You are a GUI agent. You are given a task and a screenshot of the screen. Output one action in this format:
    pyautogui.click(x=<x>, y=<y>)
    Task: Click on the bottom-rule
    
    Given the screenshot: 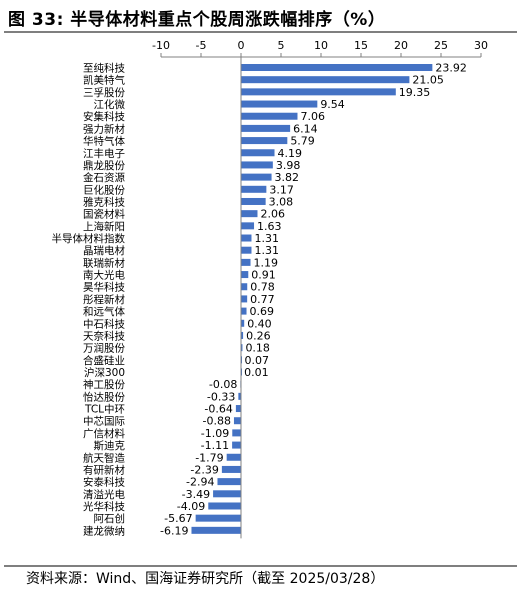 What is the action you would take?
    pyautogui.click(x=260, y=566)
    